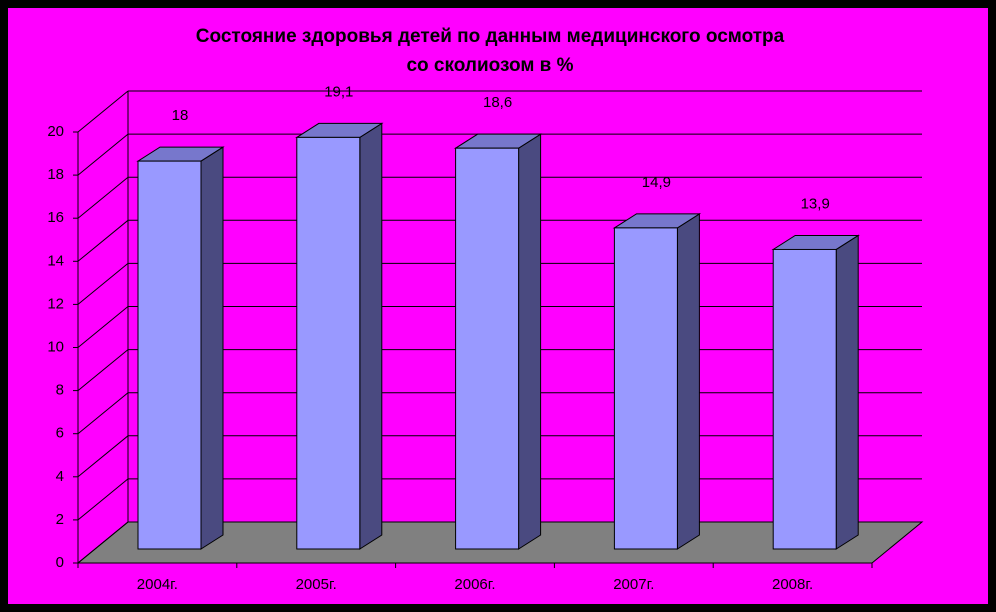  I want to click on value-label: 14,9, so click(656, 182).